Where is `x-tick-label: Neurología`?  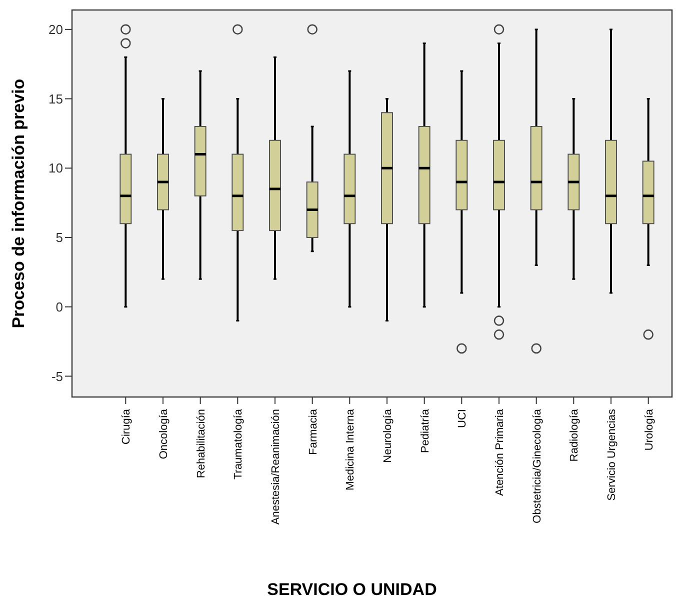 x-tick-label: Neurología is located at coordinates (388, 435).